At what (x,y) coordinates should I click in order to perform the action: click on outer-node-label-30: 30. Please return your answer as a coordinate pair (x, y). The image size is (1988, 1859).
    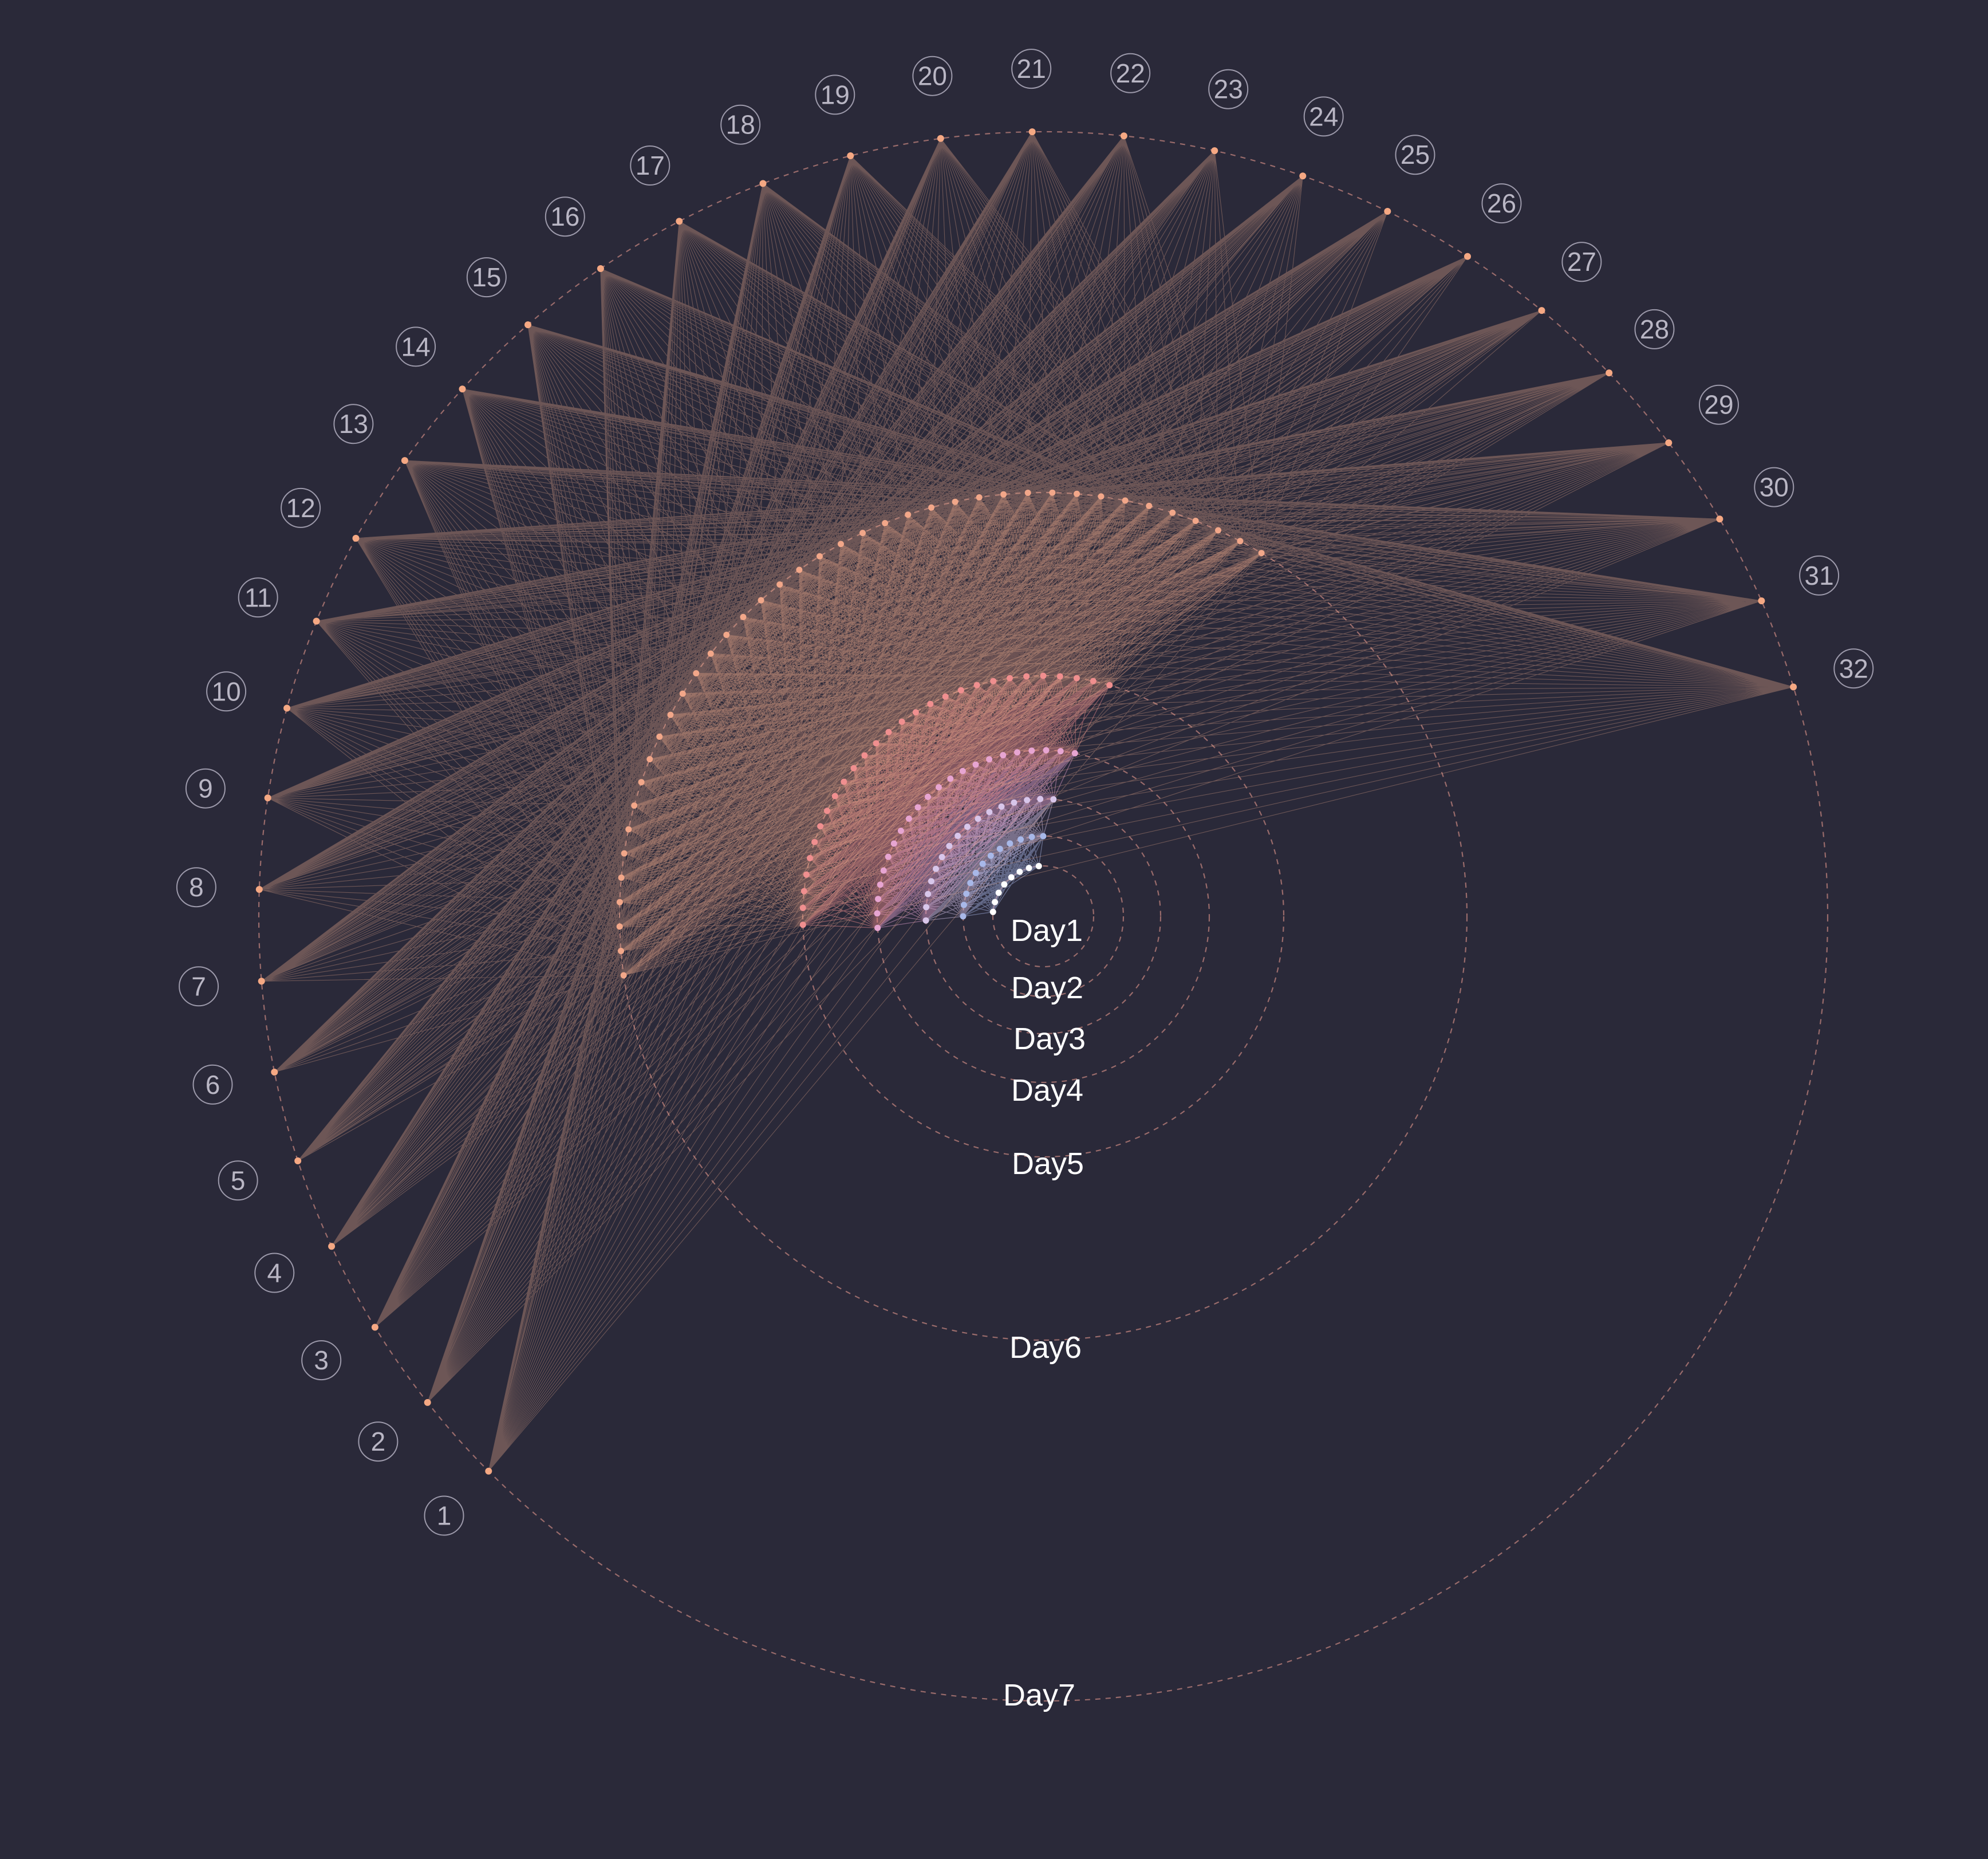
    Looking at the image, I should click on (1774, 487).